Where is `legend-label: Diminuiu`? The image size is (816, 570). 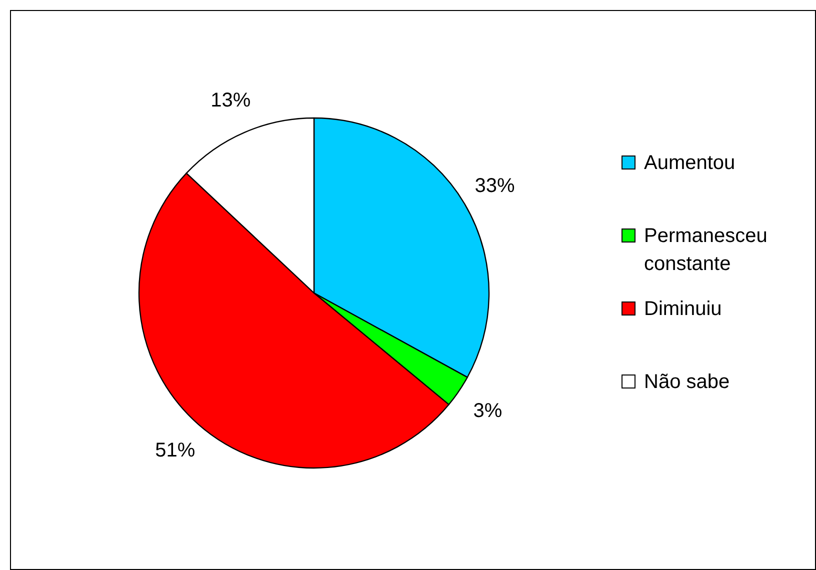
legend-label: Diminuiu is located at coordinates (683, 309).